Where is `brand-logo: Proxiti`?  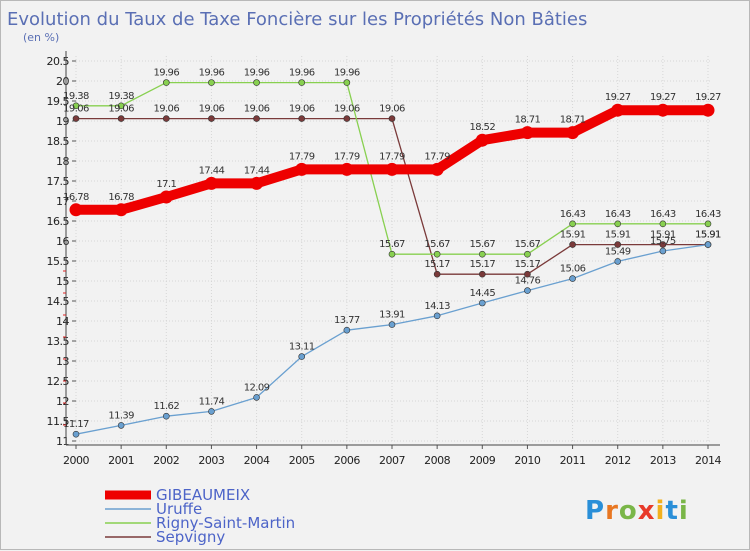
brand-logo: Proxiti is located at coordinates (637, 511).